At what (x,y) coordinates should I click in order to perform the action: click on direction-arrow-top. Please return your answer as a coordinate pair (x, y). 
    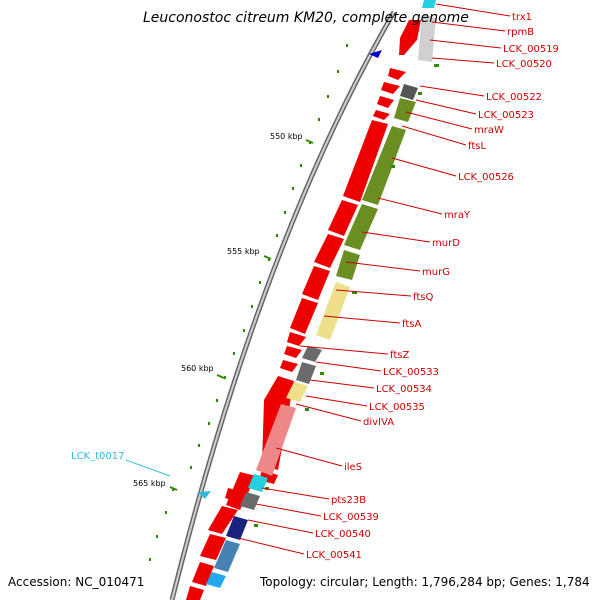
    Looking at the image, I should click on (375, 54).